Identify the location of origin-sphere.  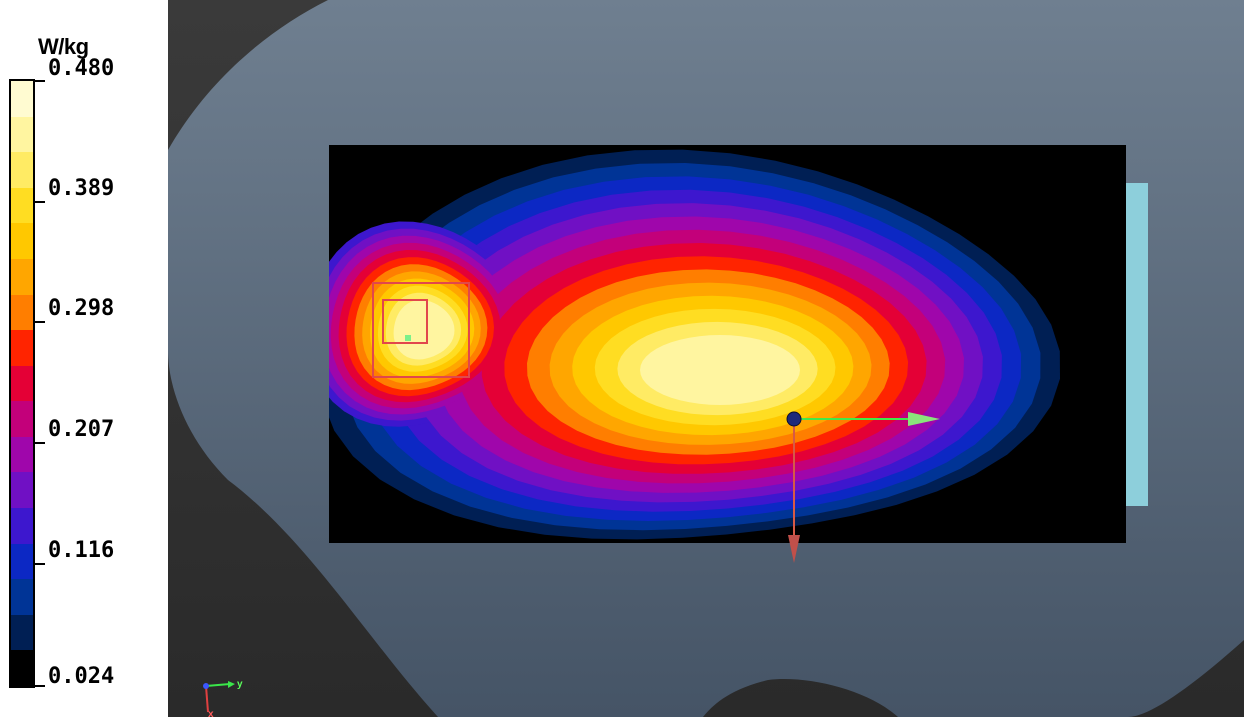
(794, 419).